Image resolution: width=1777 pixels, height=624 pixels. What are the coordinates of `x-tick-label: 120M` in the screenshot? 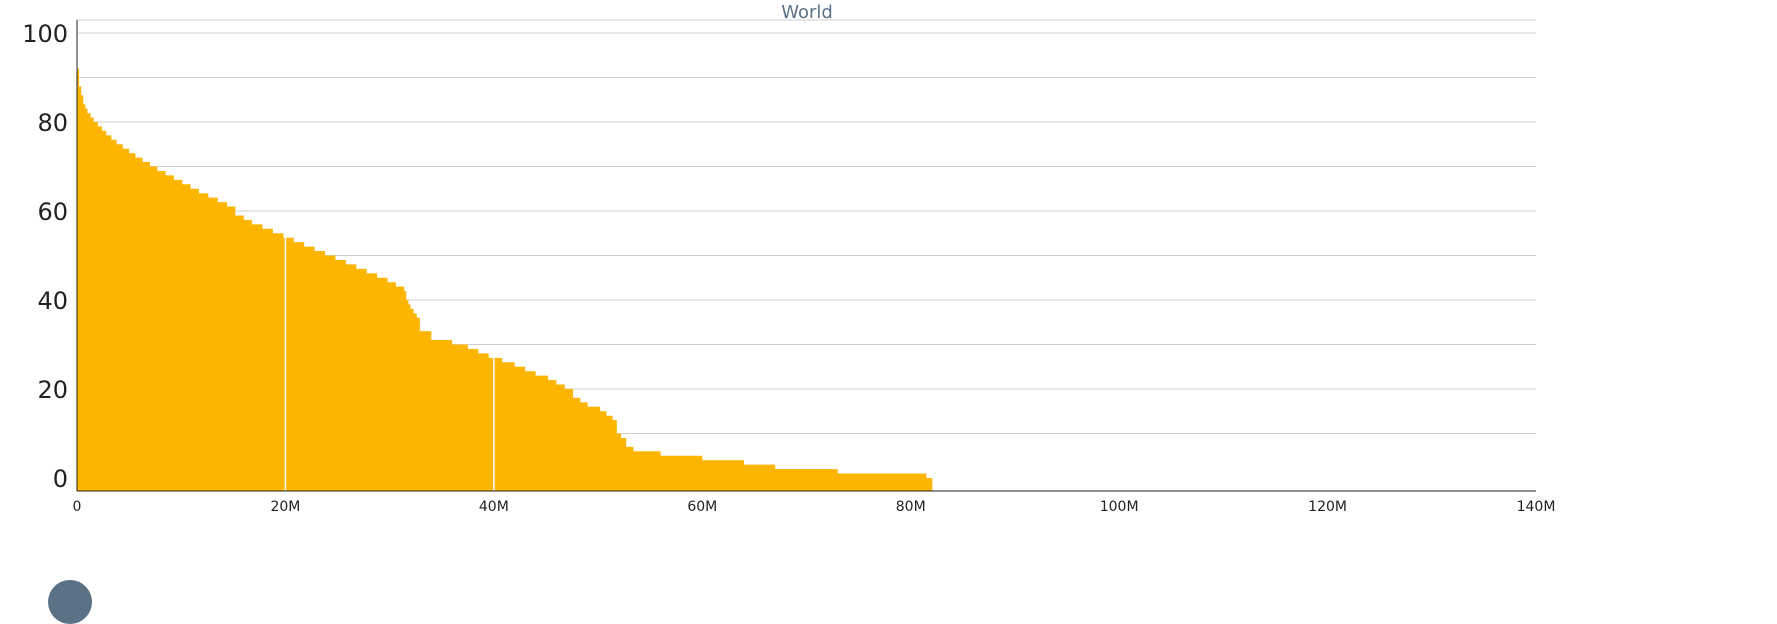 It's located at (1327, 507).